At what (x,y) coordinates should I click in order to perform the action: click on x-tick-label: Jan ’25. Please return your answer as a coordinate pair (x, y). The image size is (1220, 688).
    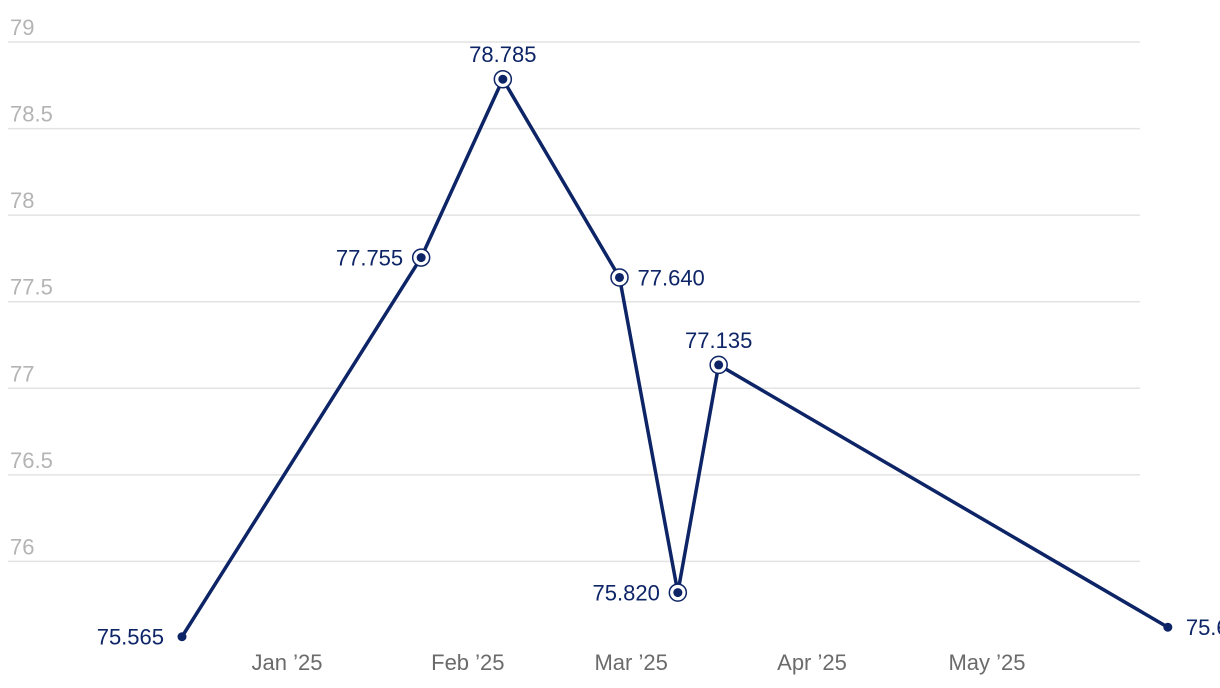
    Looking at the image, I should click on (287, 662).